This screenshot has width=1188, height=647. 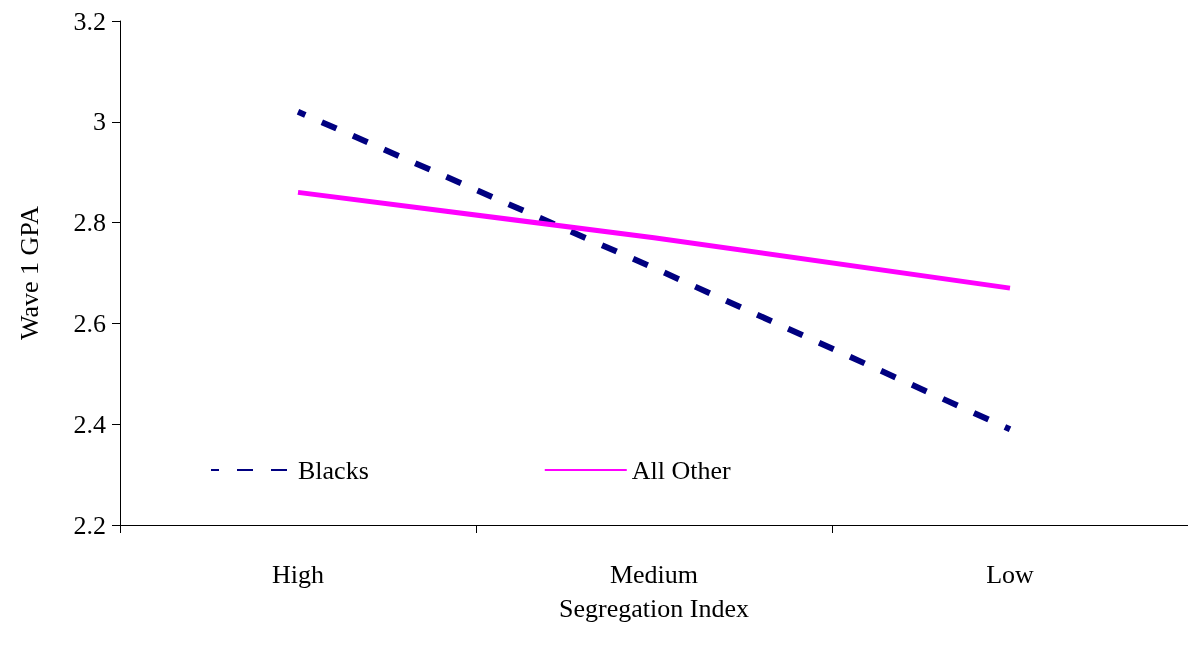 What do you see at coordinates (681, 470) in the screenshot?
I see `legend-label: All Other` at bounding box center [681, 470].